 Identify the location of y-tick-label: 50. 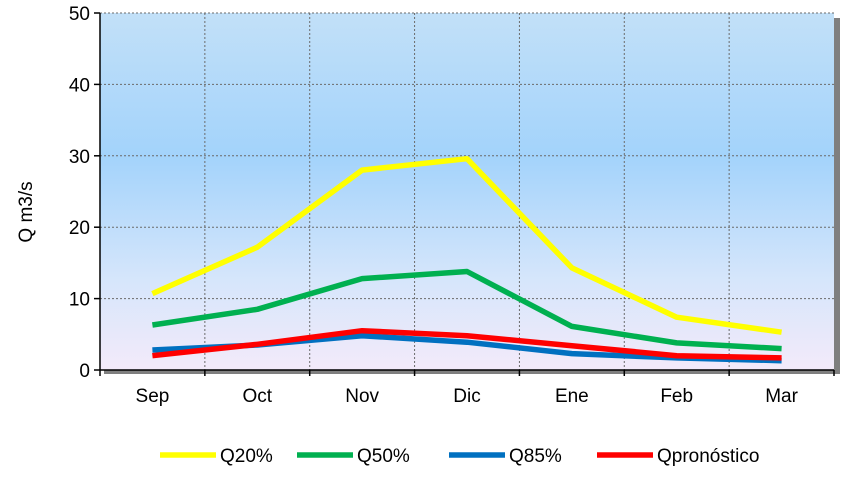
(79, 14).